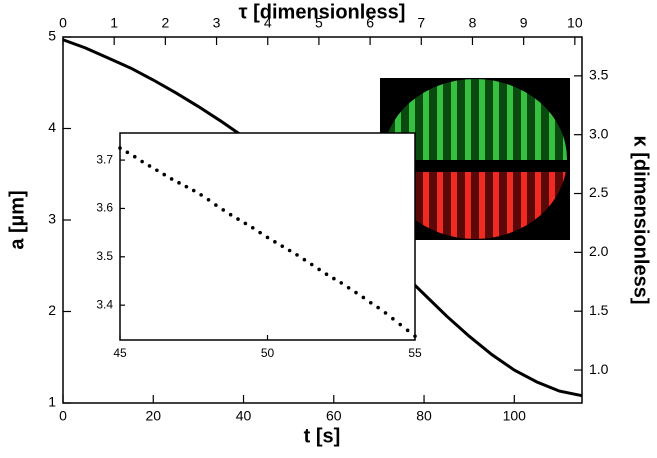 Image resolution: width=657 pixels, height=458 pixels. I want to click on y2-tick-label: 3.0, so click(599, 133).